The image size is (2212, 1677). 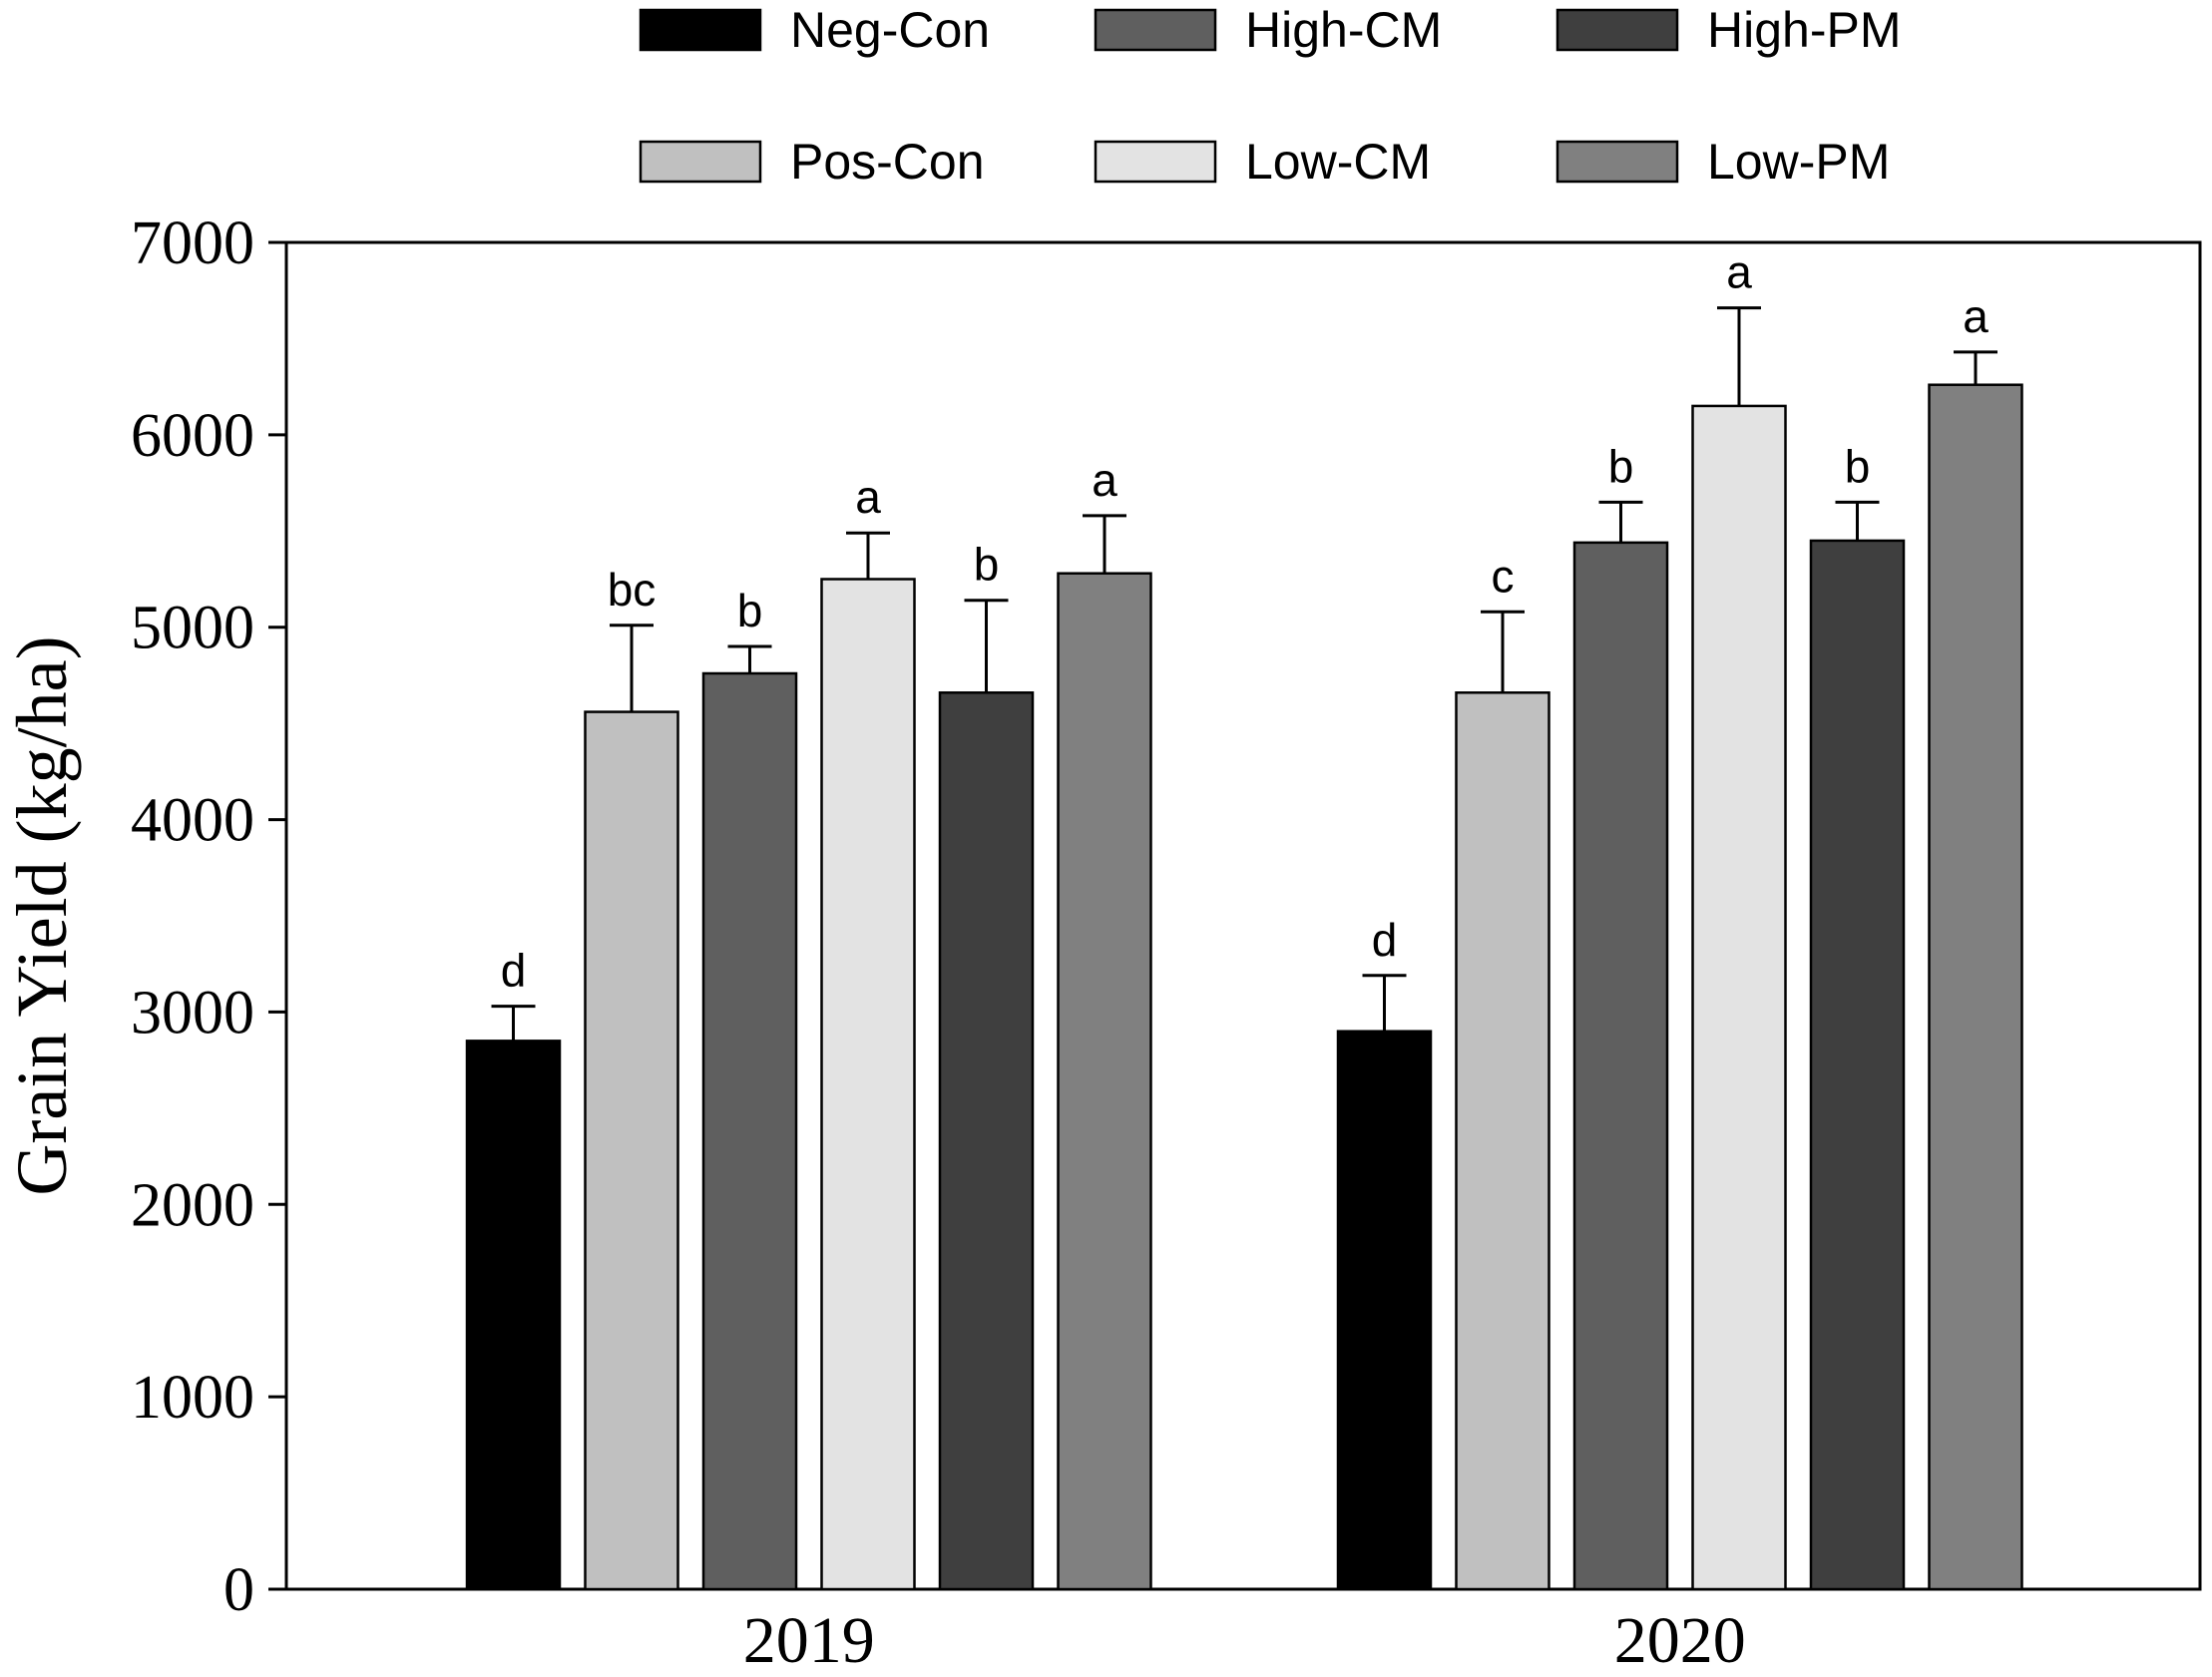 I want to click on bar-high-cm-2020, so click(x=1620, y=1066).